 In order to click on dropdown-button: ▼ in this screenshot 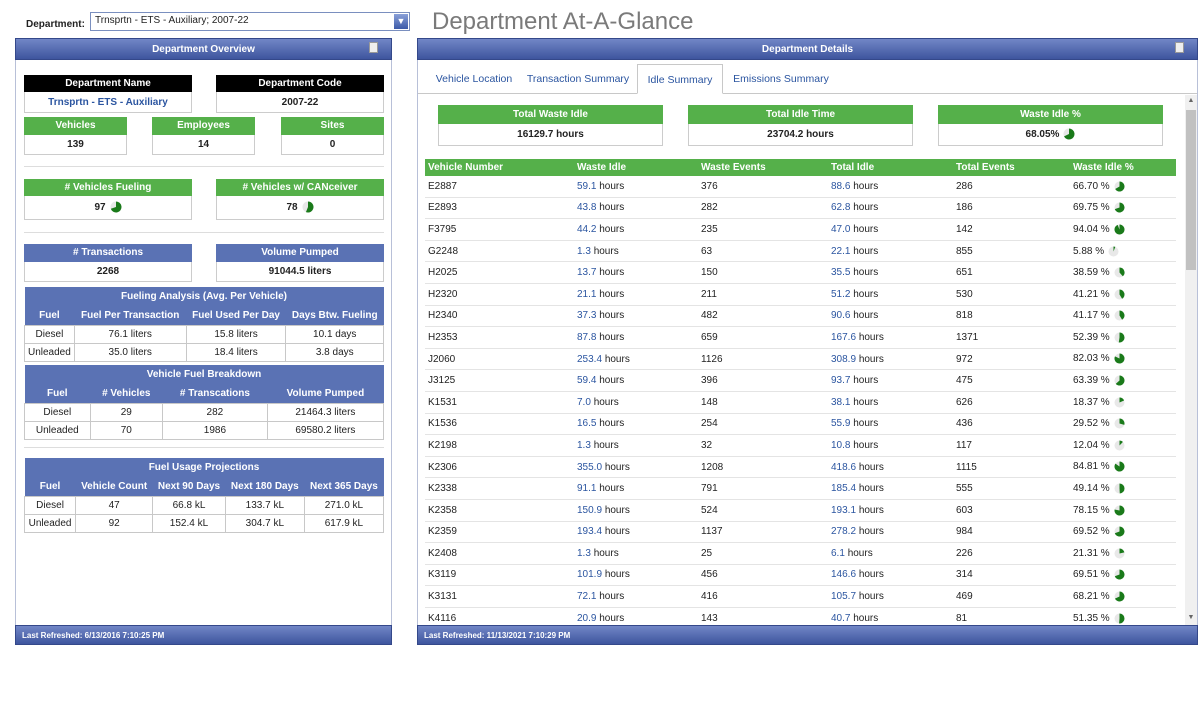, I will do `click(401, 21)`.